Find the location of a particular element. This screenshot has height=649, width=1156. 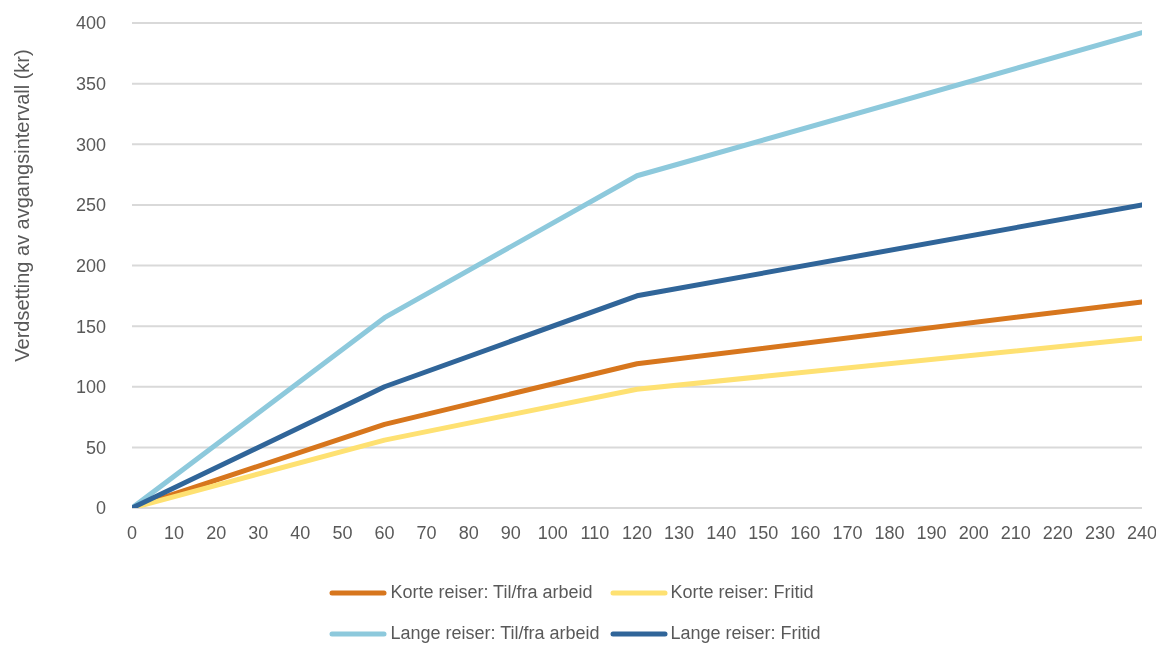

y-tick-label: 250 is located at coordinates (90, 205).